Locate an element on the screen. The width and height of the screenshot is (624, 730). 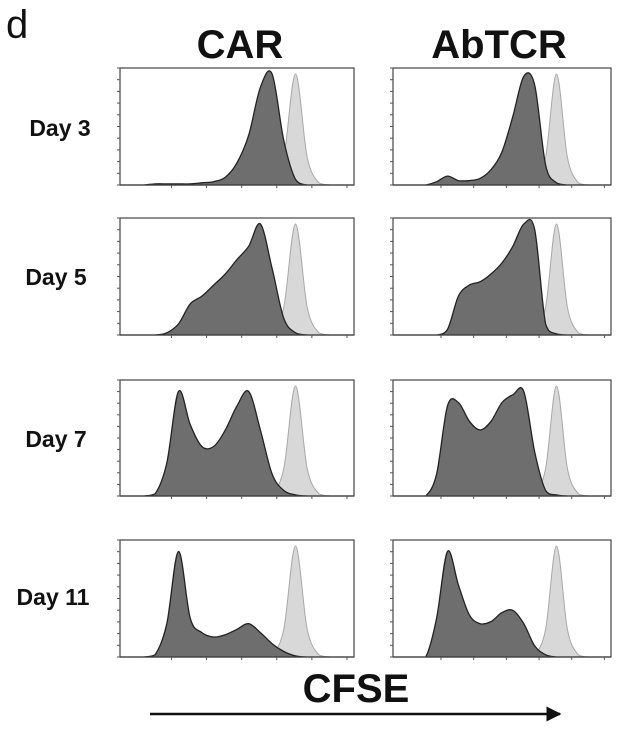
row-label-day-11: Day 11 is located at coordinates (53, 597).